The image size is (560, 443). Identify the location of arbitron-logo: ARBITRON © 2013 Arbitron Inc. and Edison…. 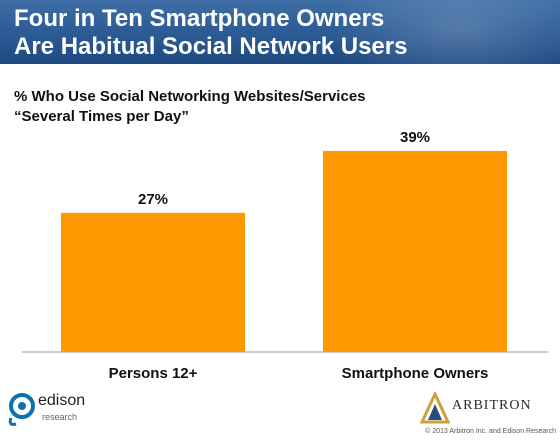
(490, 417).